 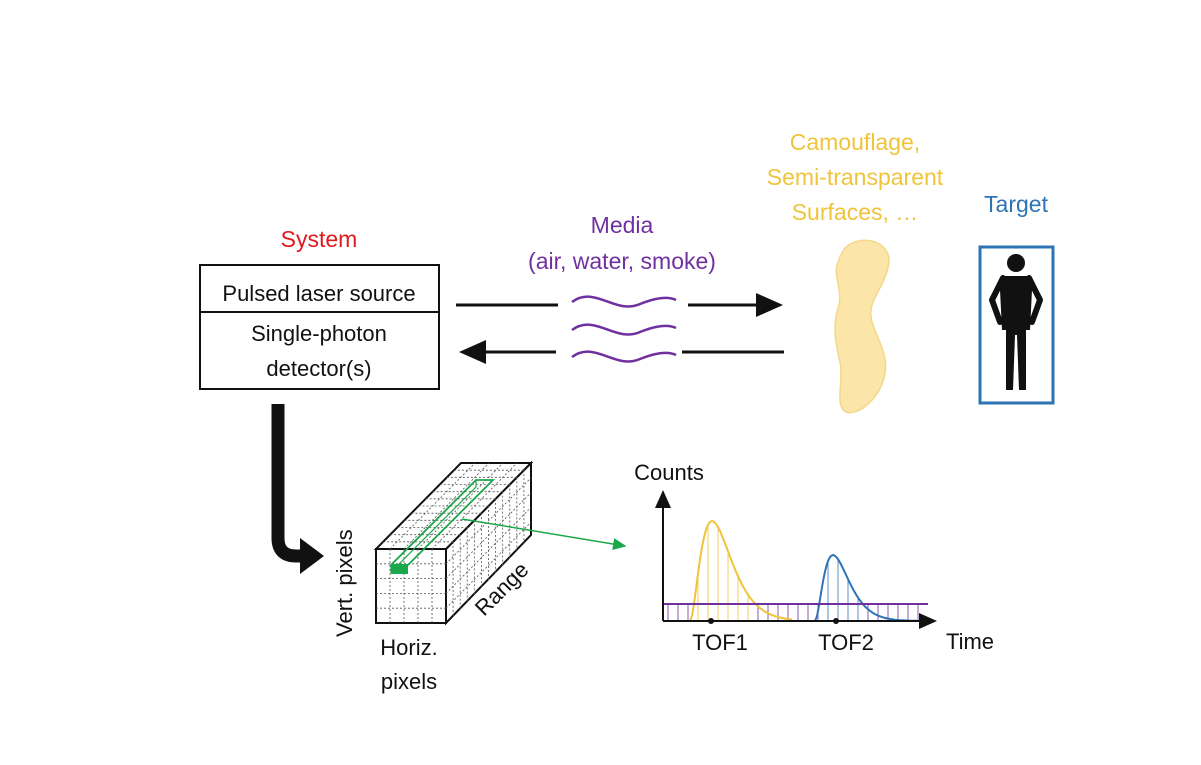 What do you see at coordinates (319, 333) in the screenshot?
I see `detector-label-line1: Single-photon` at bounding box center [319, 333].